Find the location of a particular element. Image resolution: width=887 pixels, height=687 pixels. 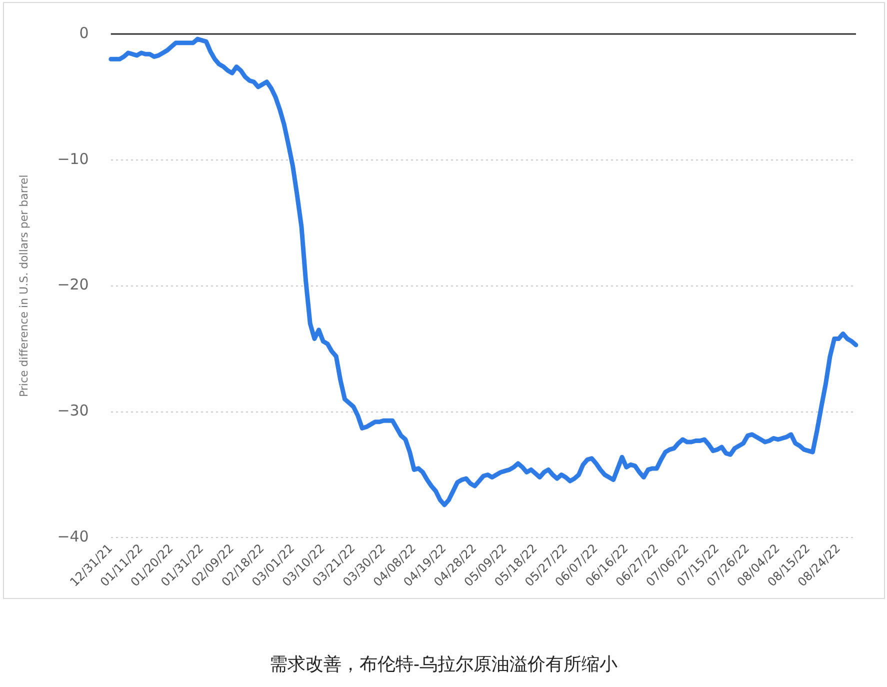

y-tick-label: −40 is located at coordinates (73, 537).